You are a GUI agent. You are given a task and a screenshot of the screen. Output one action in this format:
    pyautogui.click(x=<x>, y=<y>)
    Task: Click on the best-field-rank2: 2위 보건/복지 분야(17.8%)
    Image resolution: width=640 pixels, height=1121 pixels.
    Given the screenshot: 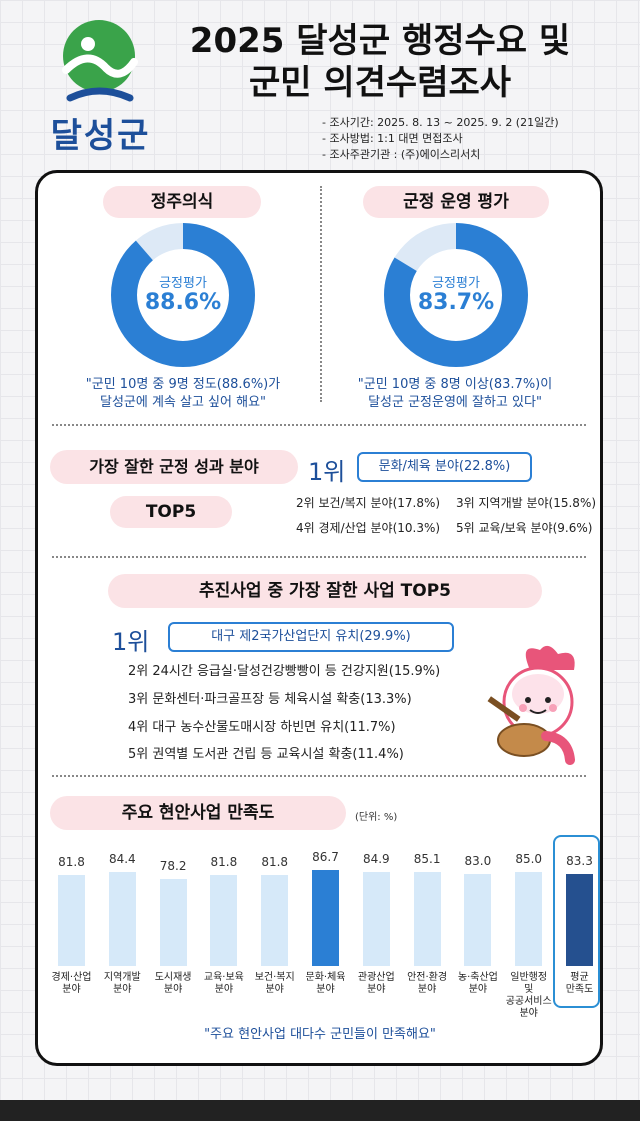 What is the action you would take?
    pyautogui.click(x=368, y=503)
    